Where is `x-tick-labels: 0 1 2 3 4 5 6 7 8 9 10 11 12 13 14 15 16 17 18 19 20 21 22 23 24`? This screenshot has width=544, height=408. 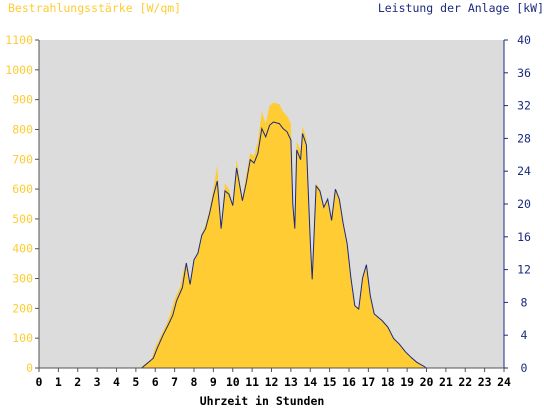 x-tick-labels: 0 1 2 3 4 5 6 7 8 9 10 11 12 13 14 15 16 17 18 19 20 21 22 23 24 is located at coordinates (273, 378).